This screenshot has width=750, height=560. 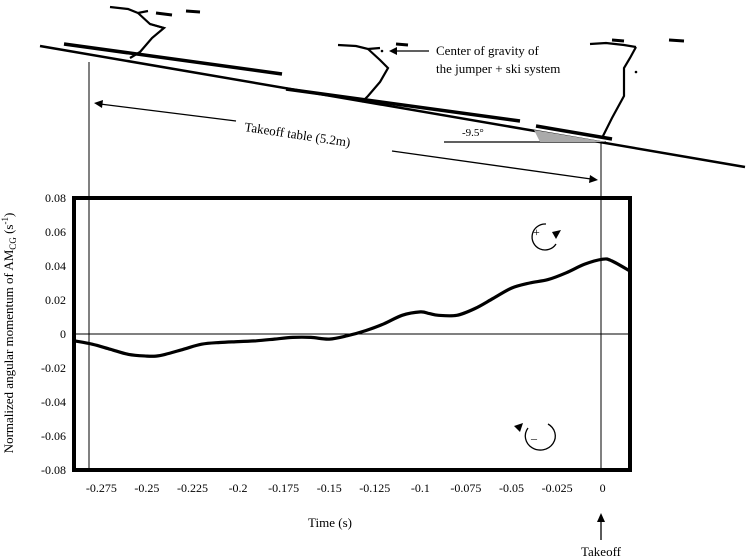 What do you see at coordinates (238, 488) in the screenshot?
I see `x-tick-label: -0.2` at bounding box center [238, 488].